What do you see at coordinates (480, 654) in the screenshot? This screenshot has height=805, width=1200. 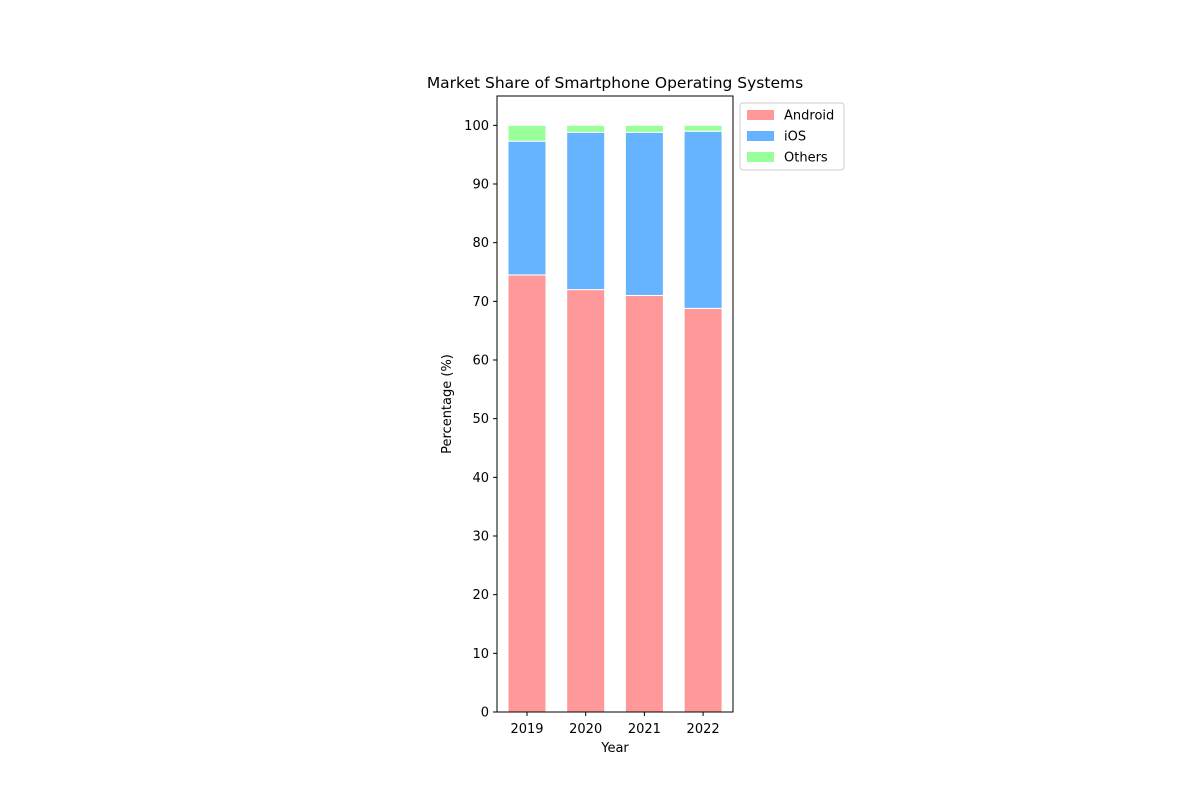 I see `y-tick-label: 10` at bounding box center [480, 654].